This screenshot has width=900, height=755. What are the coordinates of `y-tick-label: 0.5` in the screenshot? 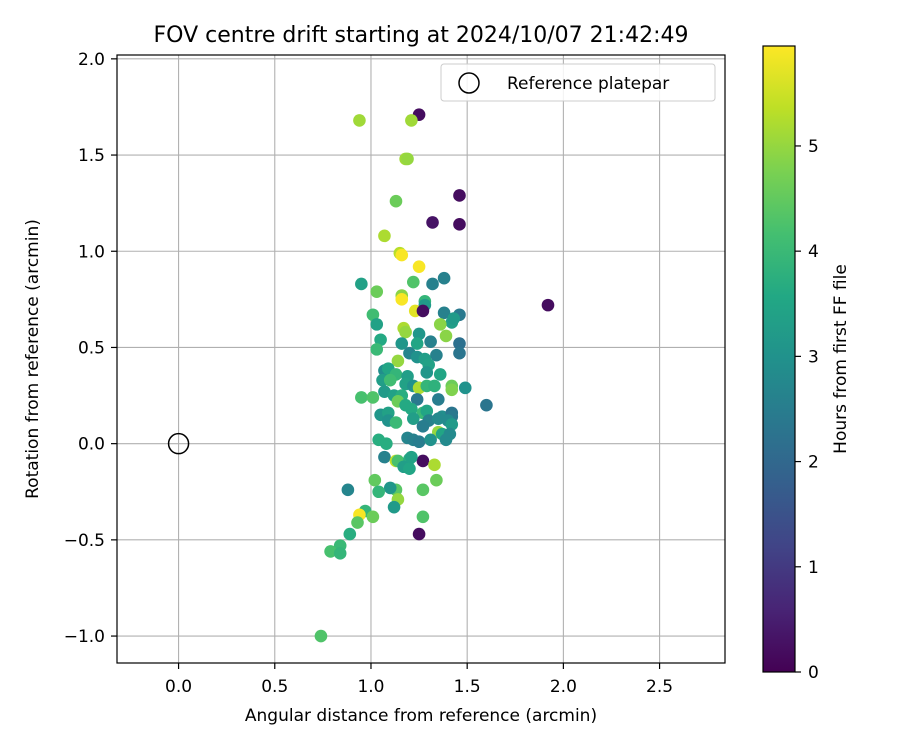 It's located at (91, 348).